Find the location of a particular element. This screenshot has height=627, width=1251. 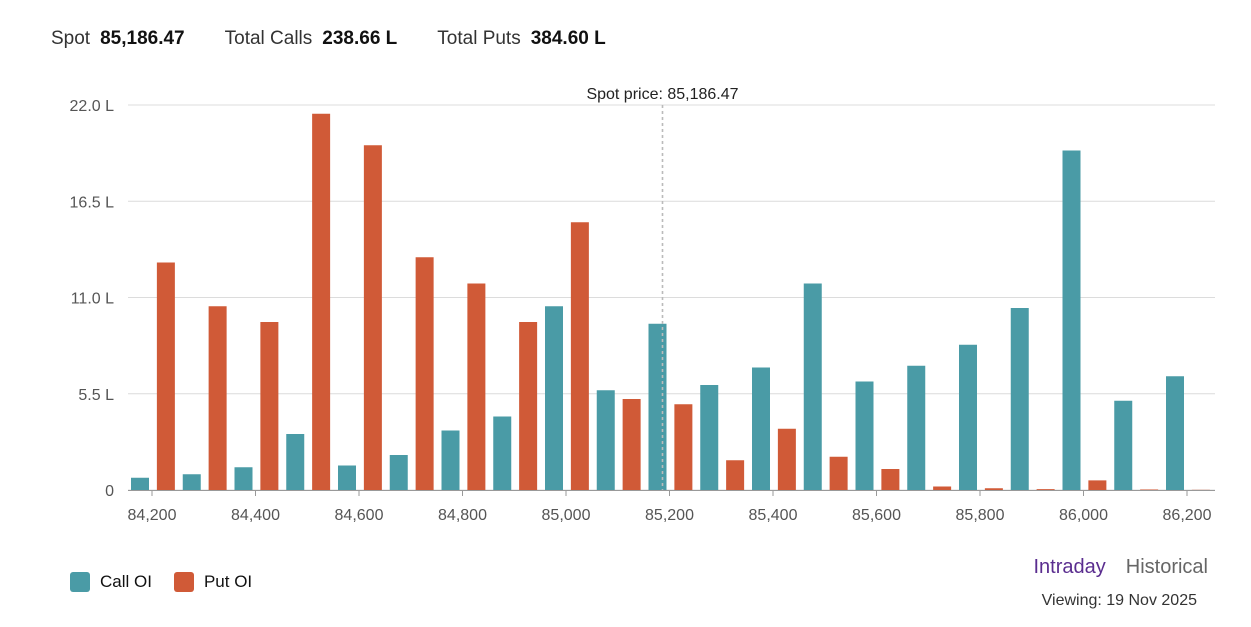

x-tick-label: 86,000 is located at coordinates (1083, 515).